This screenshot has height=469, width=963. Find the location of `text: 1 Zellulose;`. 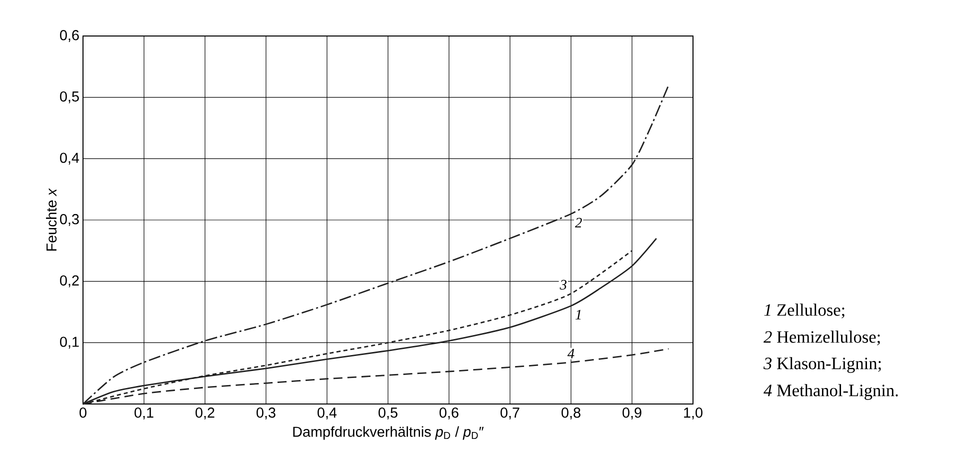

text: 1 Zellulose; is located at coordinates (804, 311).